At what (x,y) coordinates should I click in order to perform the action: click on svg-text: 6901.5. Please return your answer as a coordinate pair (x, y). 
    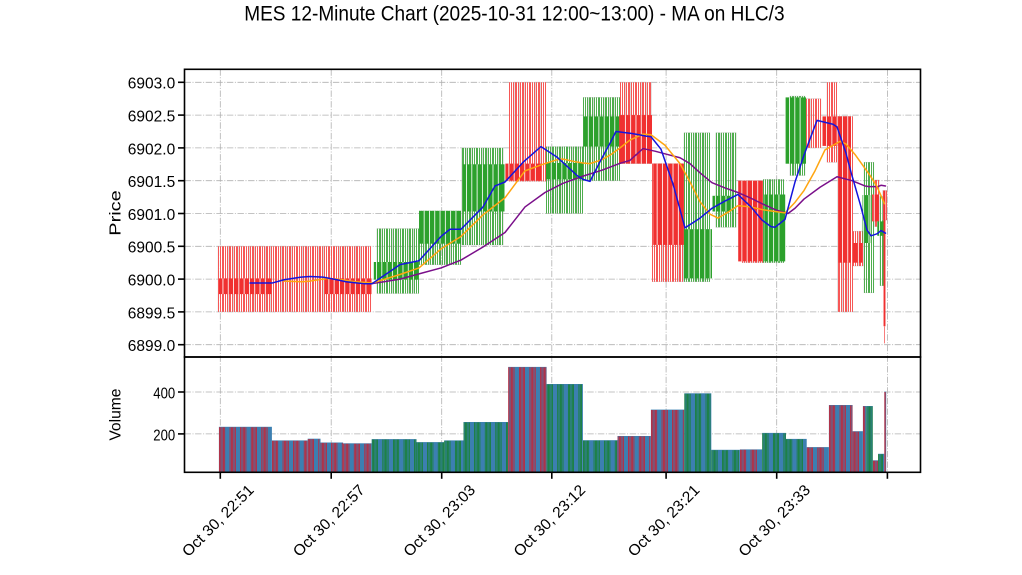
    Looking at the image, I should click on (151, 182).